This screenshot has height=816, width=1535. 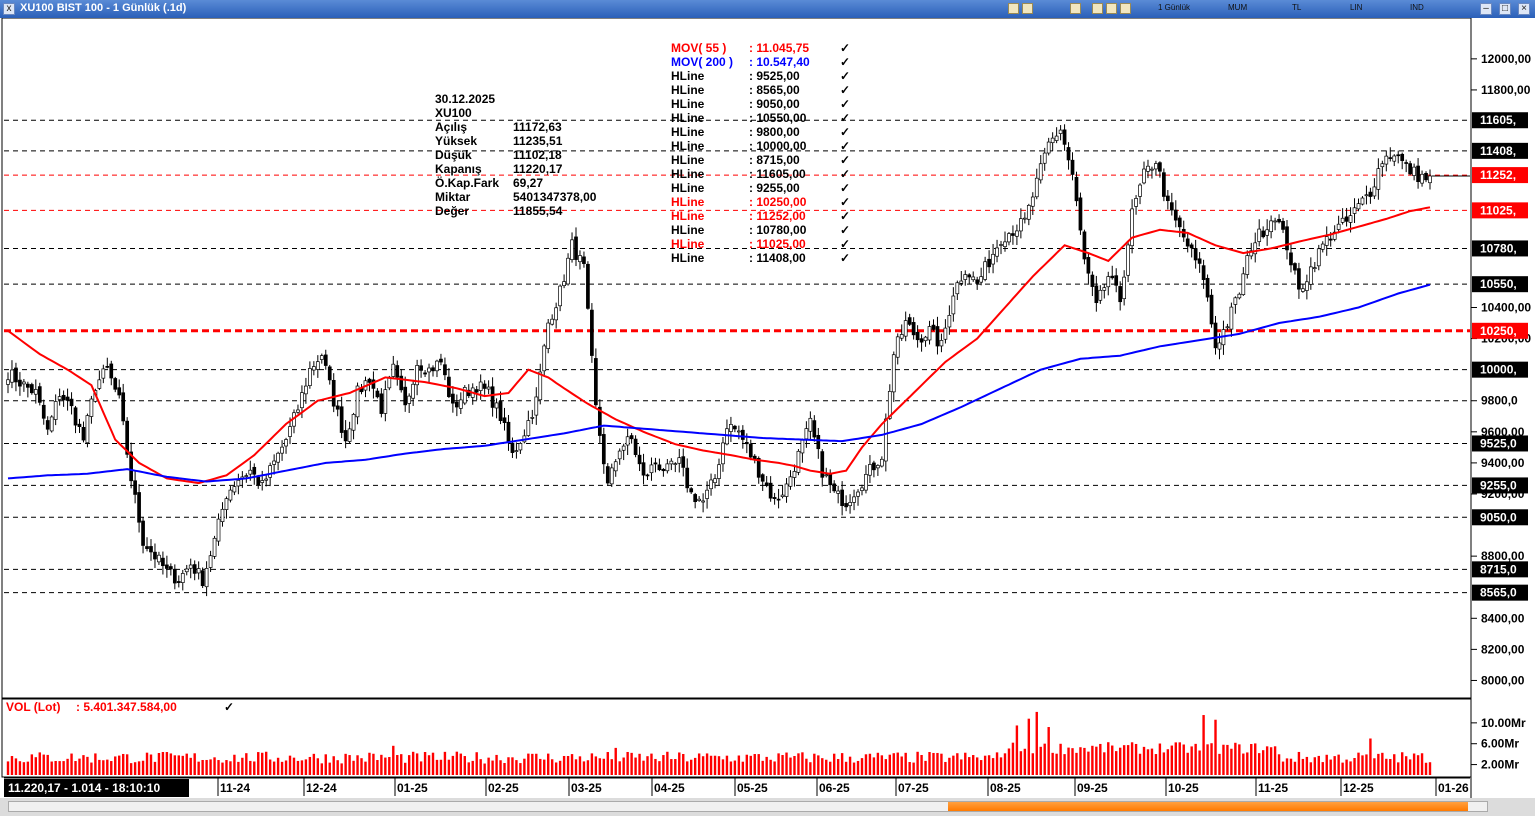 I want to click on toolbar-period: 1 Günlük, so click(x=1174, y=7).